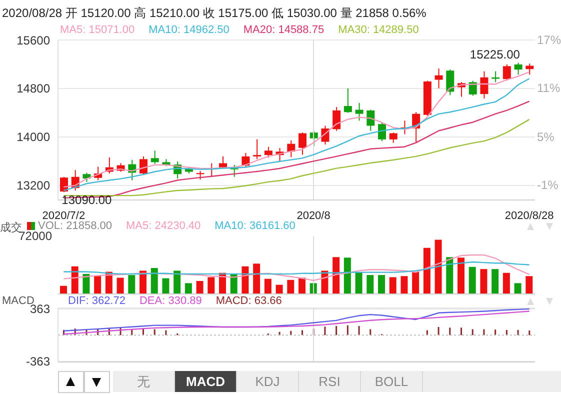 Image resolution: width=561 pixels, height=394 pixels. Describe the element at coordinates (529, 216) in the screenshot. I see `x-tick-label: 2020/8/28` at that location.